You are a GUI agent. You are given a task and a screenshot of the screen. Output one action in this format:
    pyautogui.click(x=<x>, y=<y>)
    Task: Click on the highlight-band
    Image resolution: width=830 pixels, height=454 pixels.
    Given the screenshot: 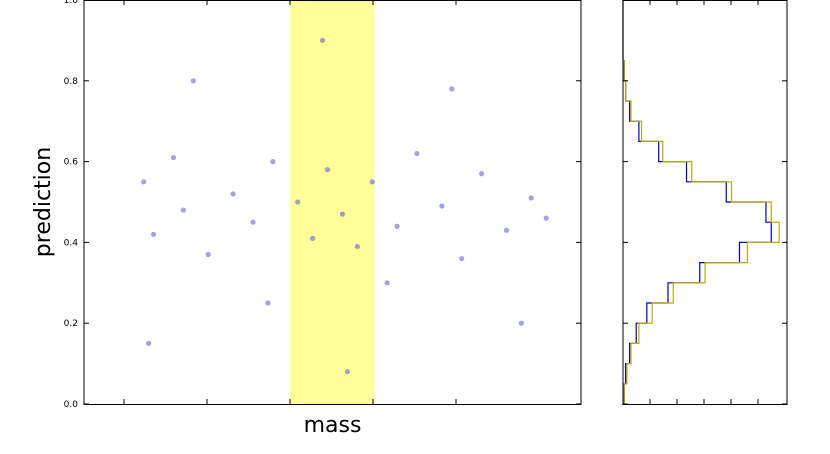 What is the action you would take?
    pyautogui.click(x=332, y=202)
    